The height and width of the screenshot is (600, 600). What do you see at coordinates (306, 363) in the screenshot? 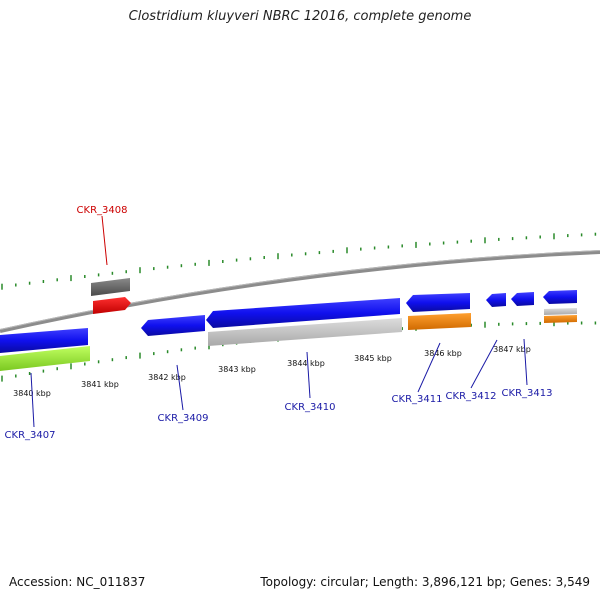
I see `axis-label: 3844 kbp` at bounding box center [306, 363].